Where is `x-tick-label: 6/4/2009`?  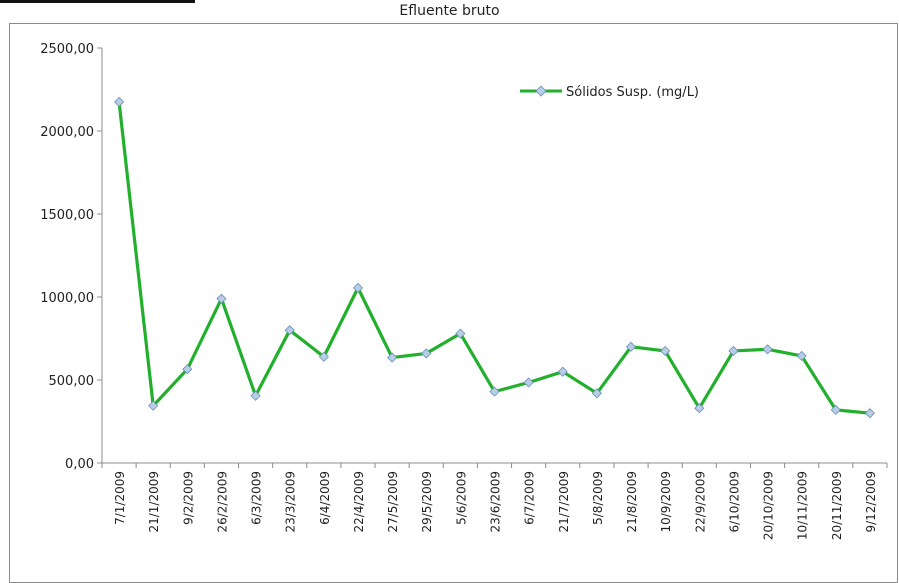
x-tick-label: 6/4/2009 is located at coordinates (325, 498).